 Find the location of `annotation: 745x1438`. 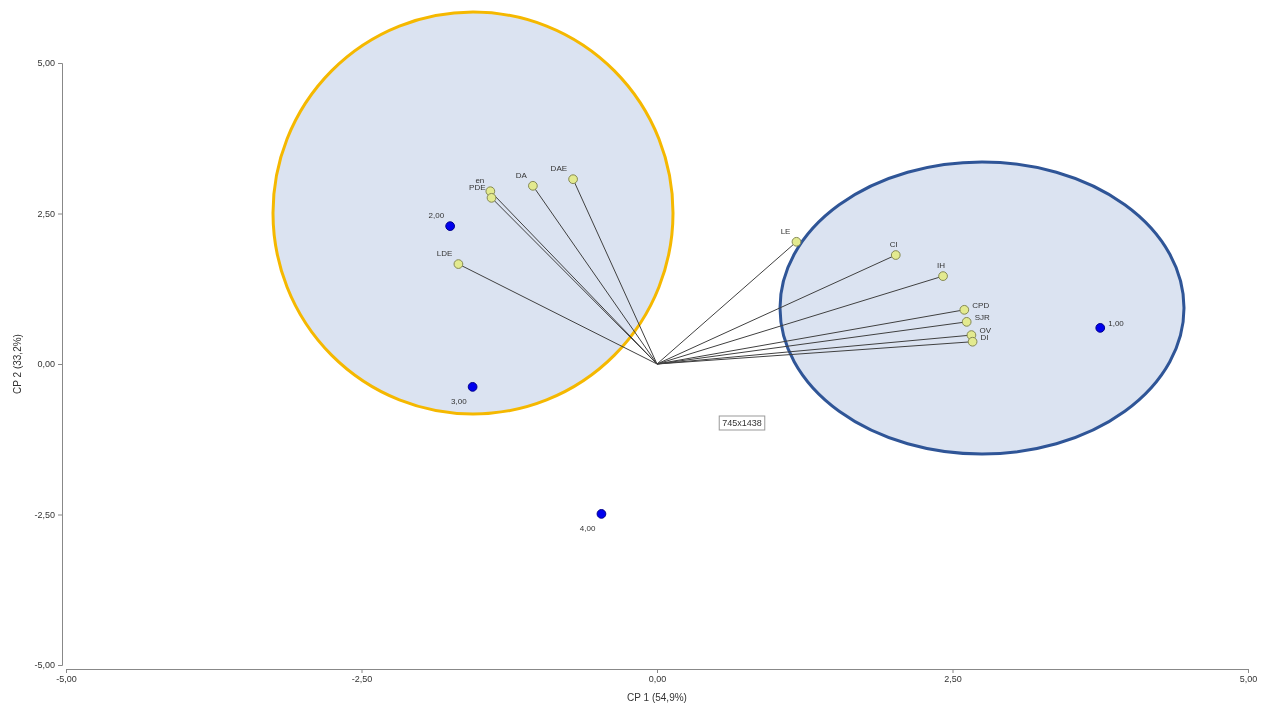

annotation: 745x1438 is located at coordinates (742, 423).